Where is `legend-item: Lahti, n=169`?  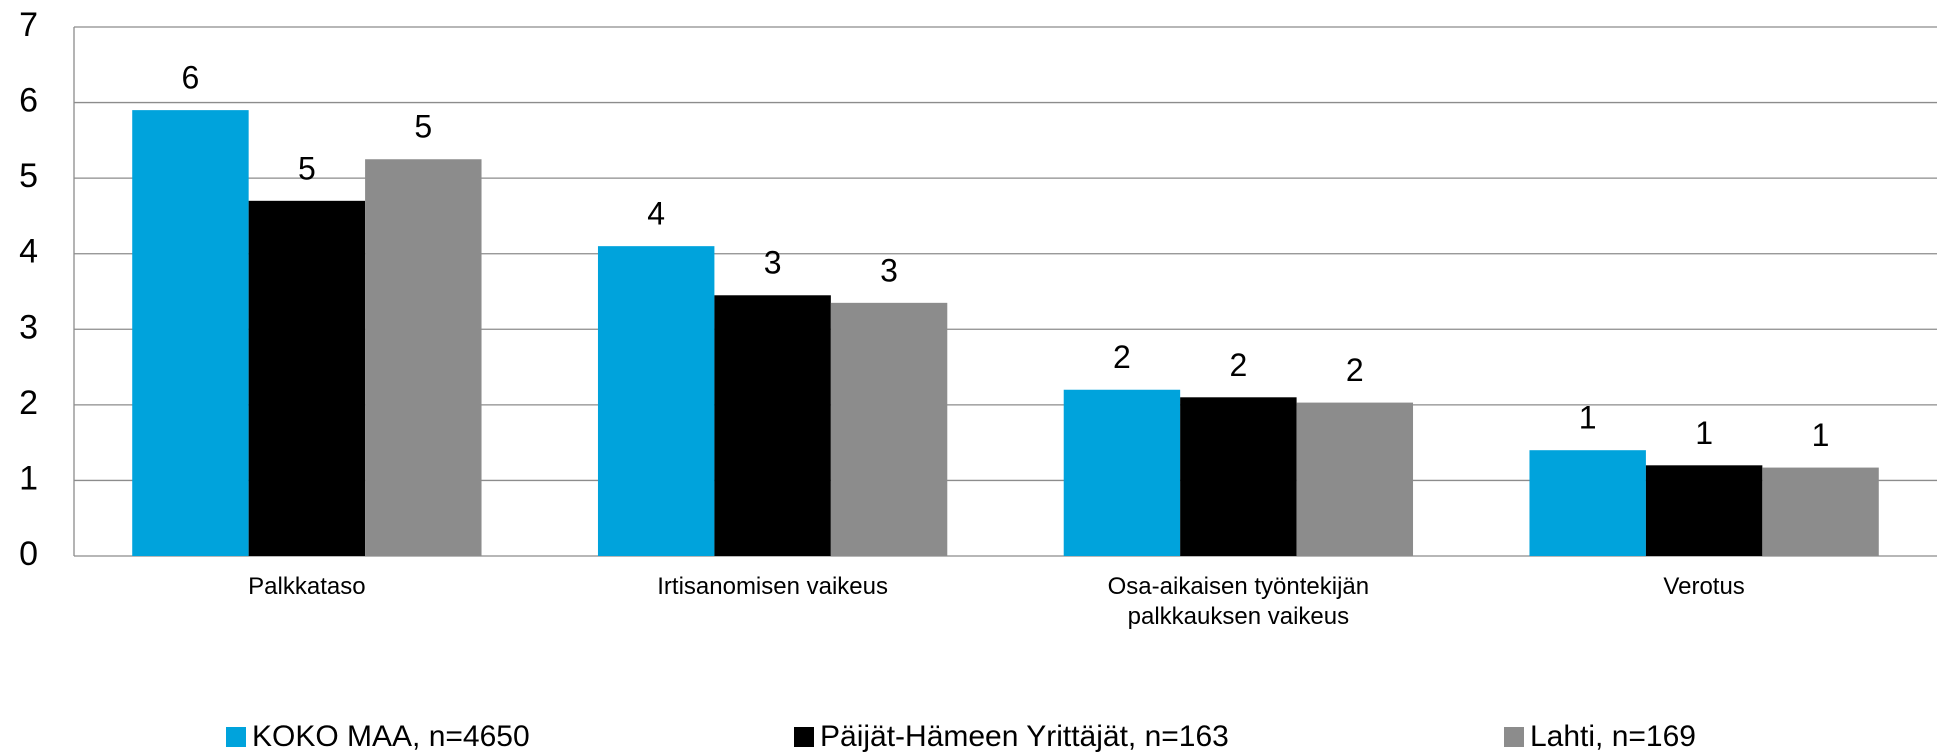 legend-item: Lahti, n=169 is located at coordinates (1600, 736).